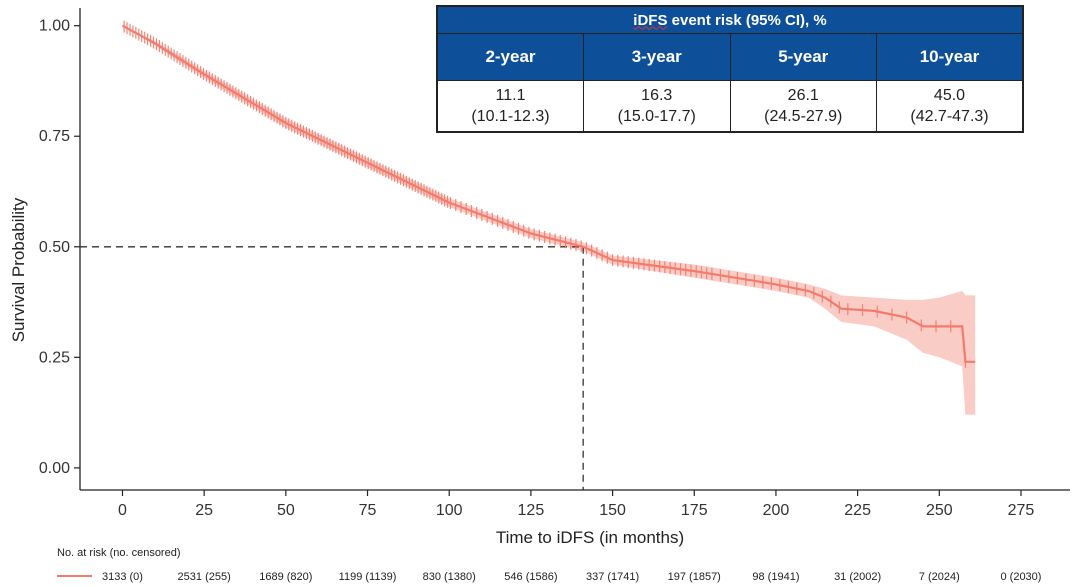  Describe the element at coordinates (204, 577) in the screenshot. I see `risk-value-25: 2531 (255)` at that location.